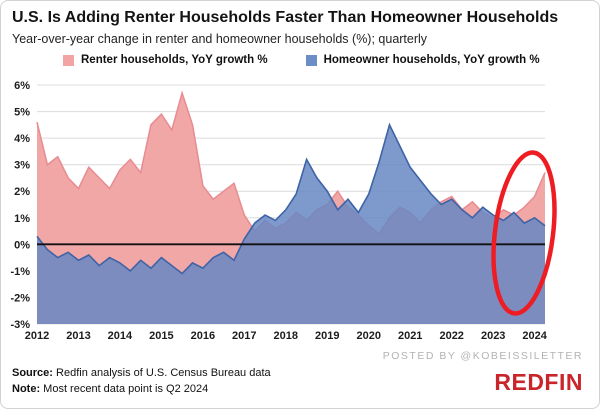 The width and height of the screenshot is (600, 409). What do you see at coordinates (534, 336) in the screenshot?
I see `x-axis-tick-label: 2024` at bounding box center [534, 336].